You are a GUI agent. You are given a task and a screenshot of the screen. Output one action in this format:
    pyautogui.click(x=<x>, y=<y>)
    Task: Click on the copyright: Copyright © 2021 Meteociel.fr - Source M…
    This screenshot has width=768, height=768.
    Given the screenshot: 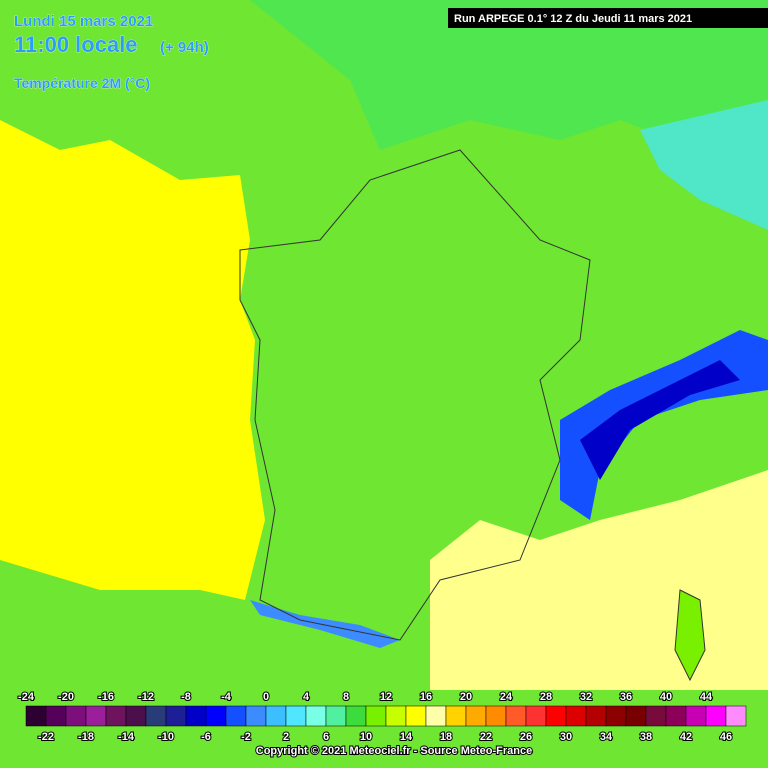 What is the action you would take?
    pyautogui.click(x=394, y=751)
    